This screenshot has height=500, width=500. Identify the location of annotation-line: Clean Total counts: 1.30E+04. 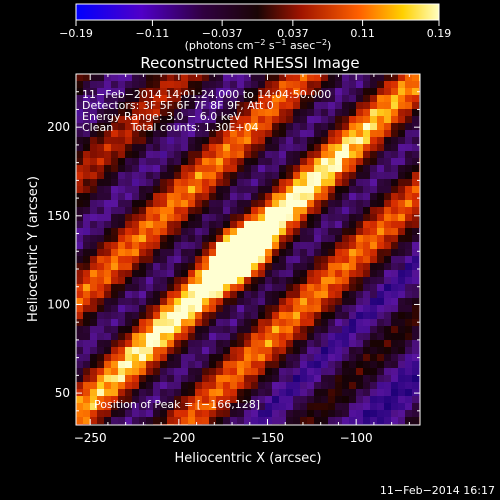
(170, 127).